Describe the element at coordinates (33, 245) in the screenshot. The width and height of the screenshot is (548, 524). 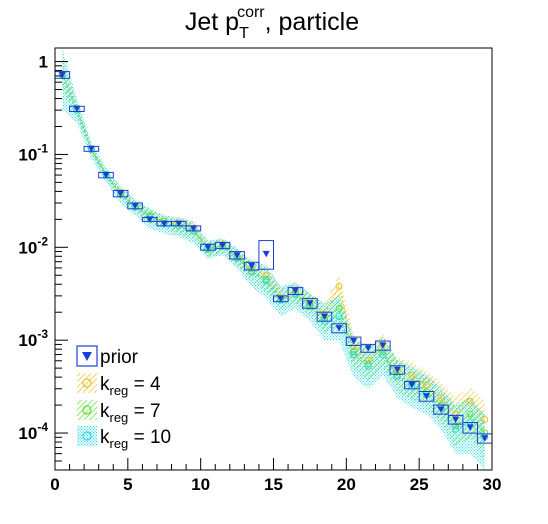
I see `y-tick-label-2: 10⁻²` at that location.